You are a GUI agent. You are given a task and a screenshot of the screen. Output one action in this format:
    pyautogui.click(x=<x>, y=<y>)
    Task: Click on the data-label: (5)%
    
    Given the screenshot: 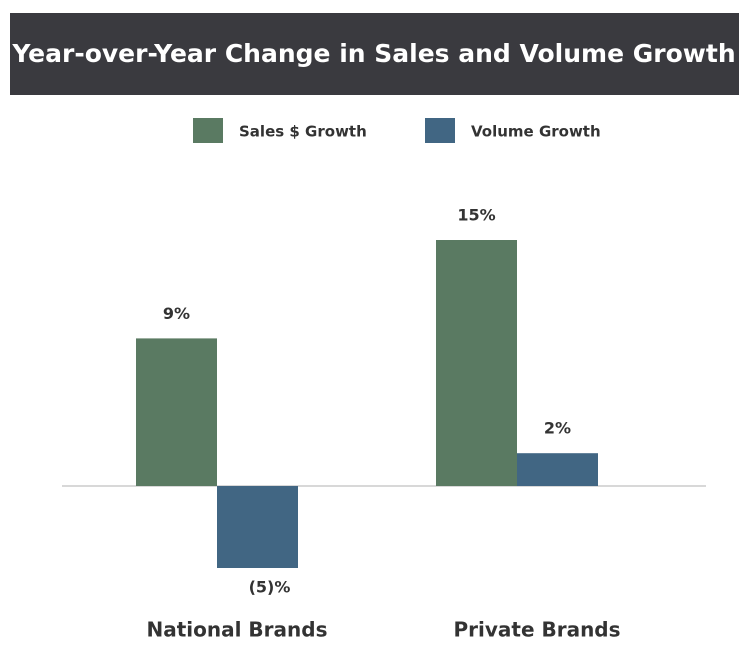 What is the action you would take?
    pyautogui.click(x=270, y=587)
    